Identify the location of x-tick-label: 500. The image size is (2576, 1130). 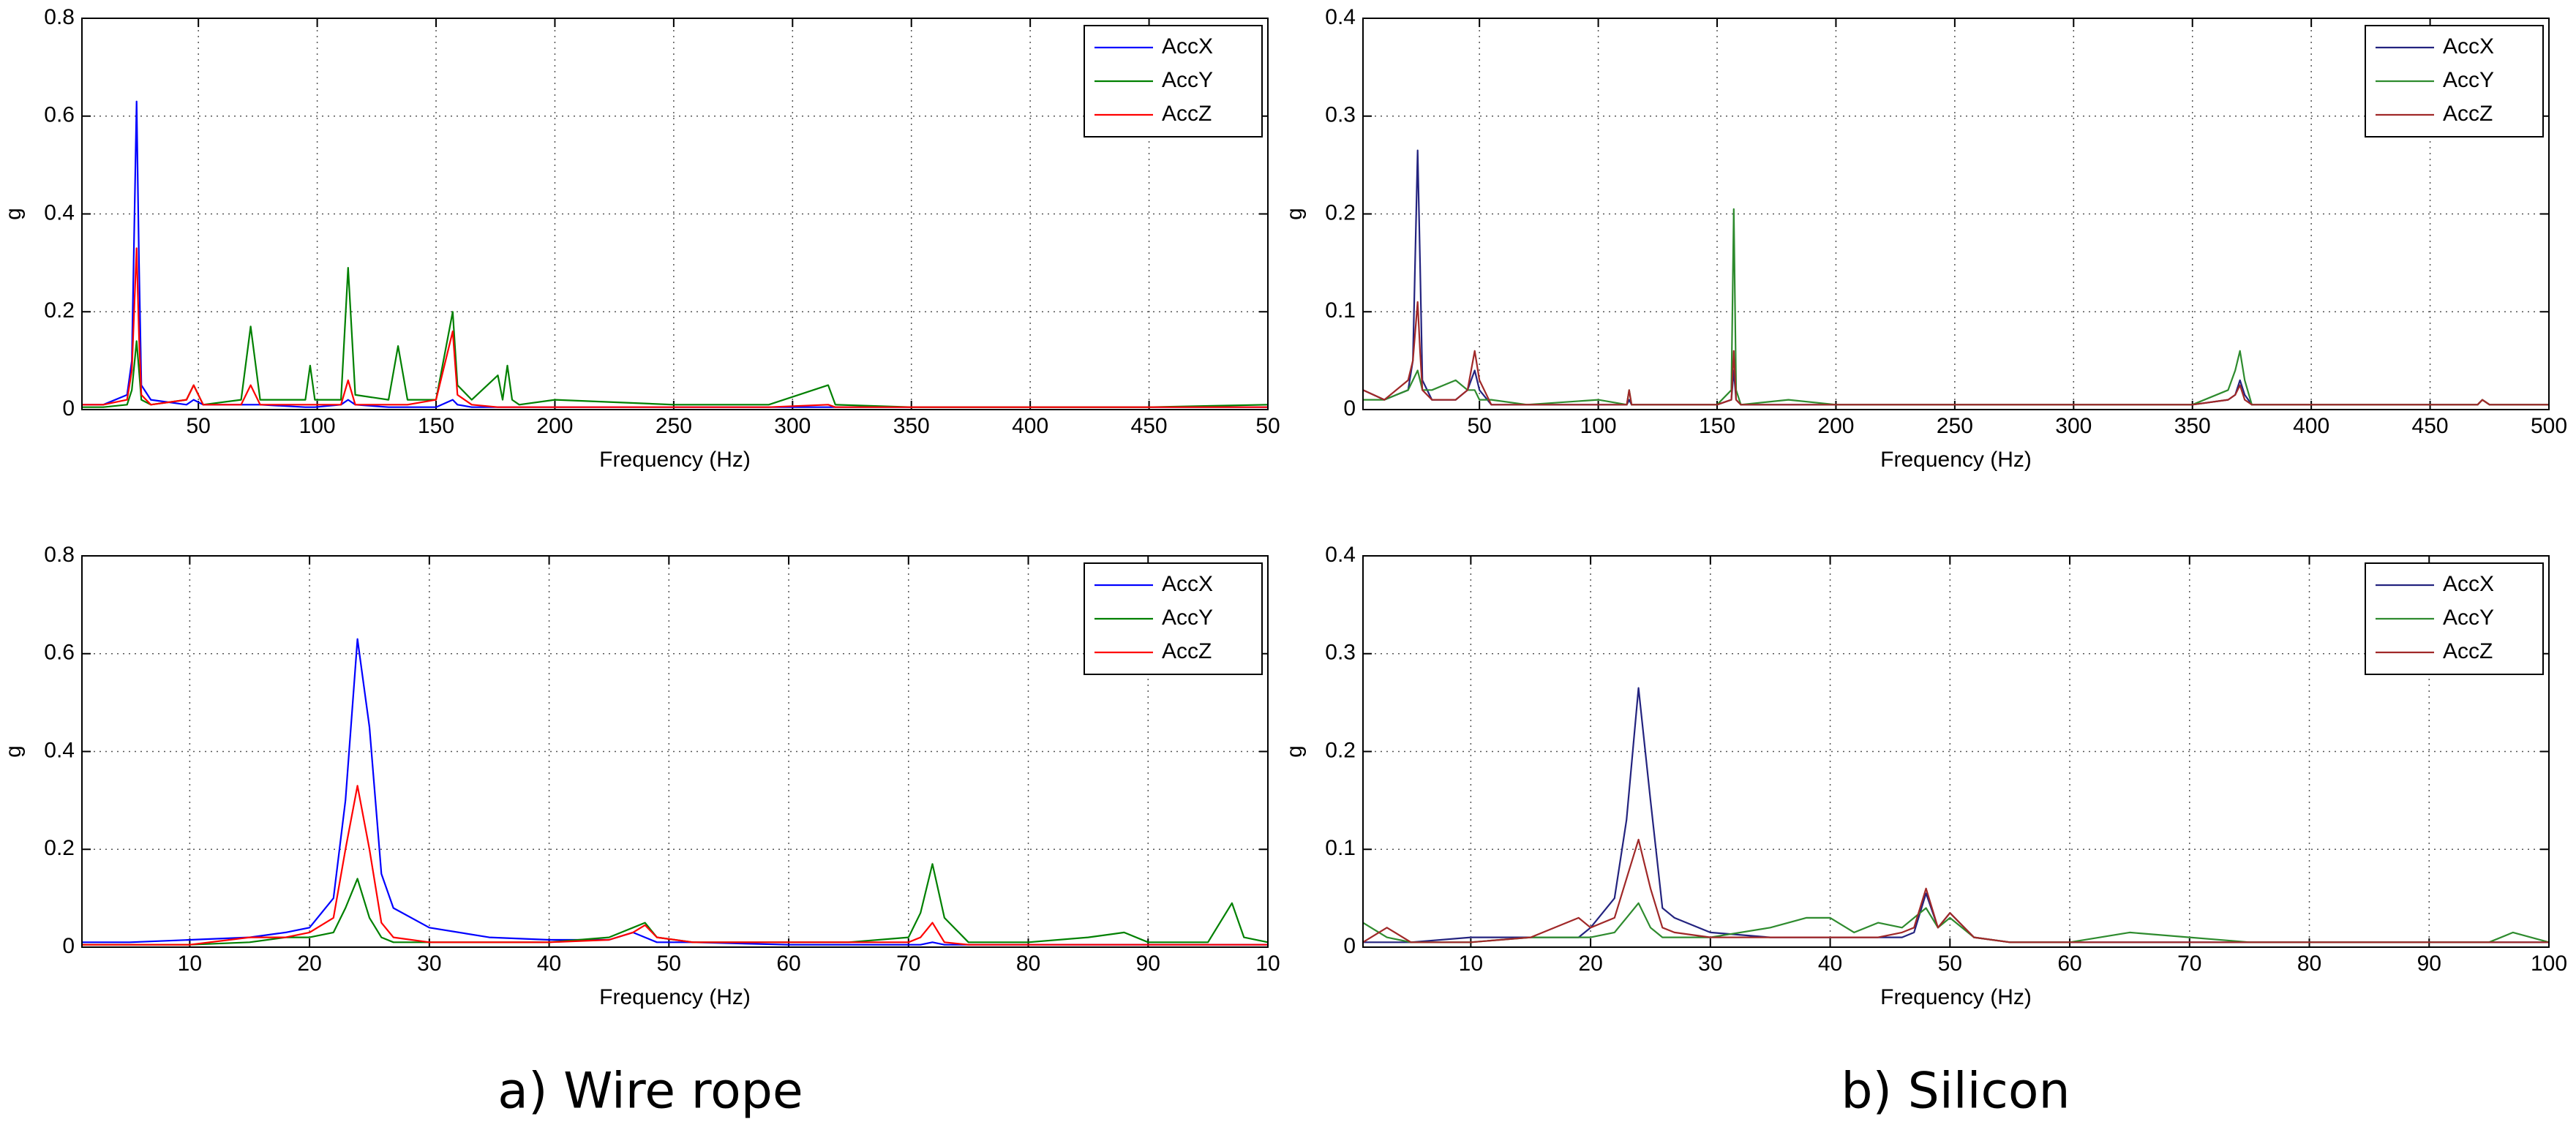
(2549, 426).